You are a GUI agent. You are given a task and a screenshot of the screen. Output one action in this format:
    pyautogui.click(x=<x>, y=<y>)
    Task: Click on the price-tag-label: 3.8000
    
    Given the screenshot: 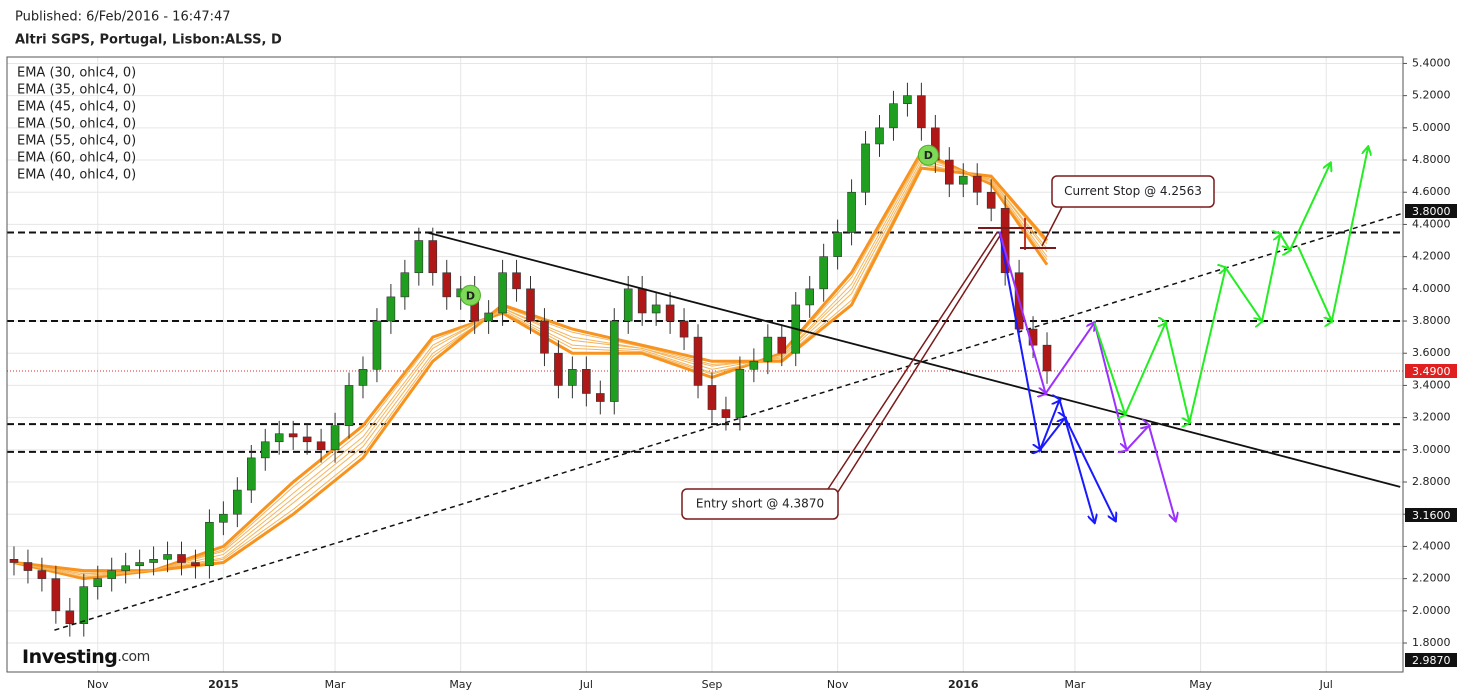 What is the action you would take?
    pyautogui.click(x=1431, y=211)
    